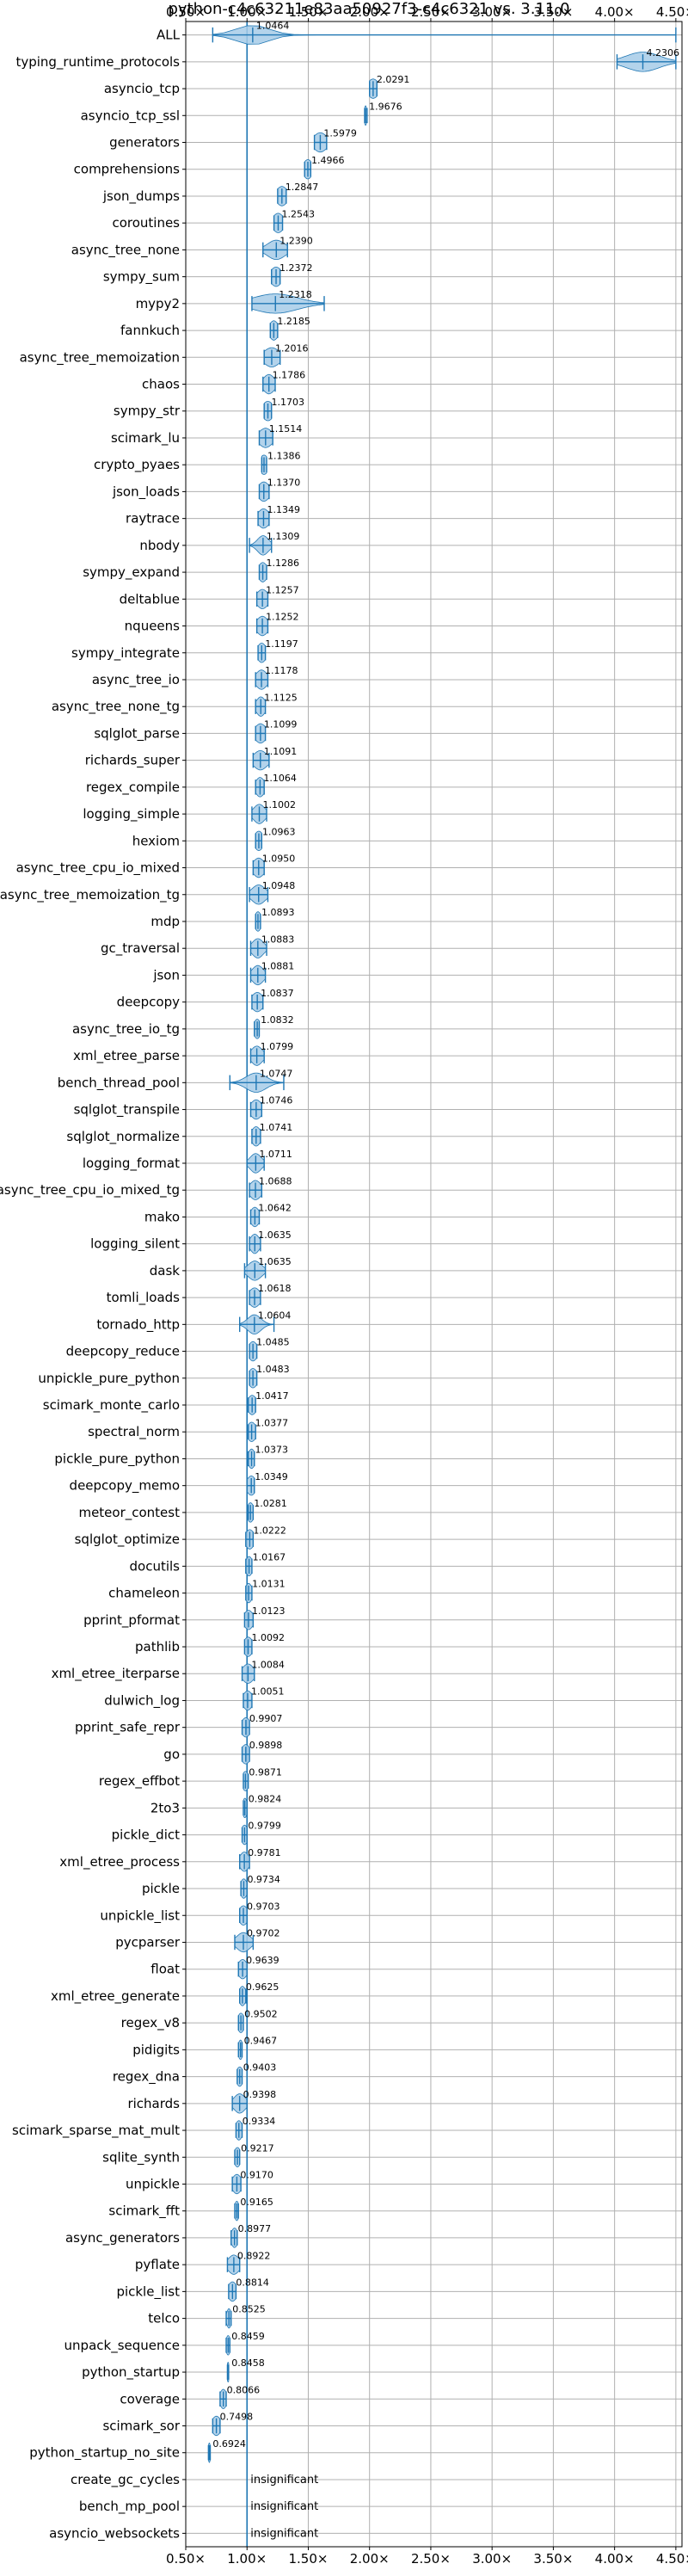  I want to click on benchmark-violin: 1.2016, so click(285, 354).